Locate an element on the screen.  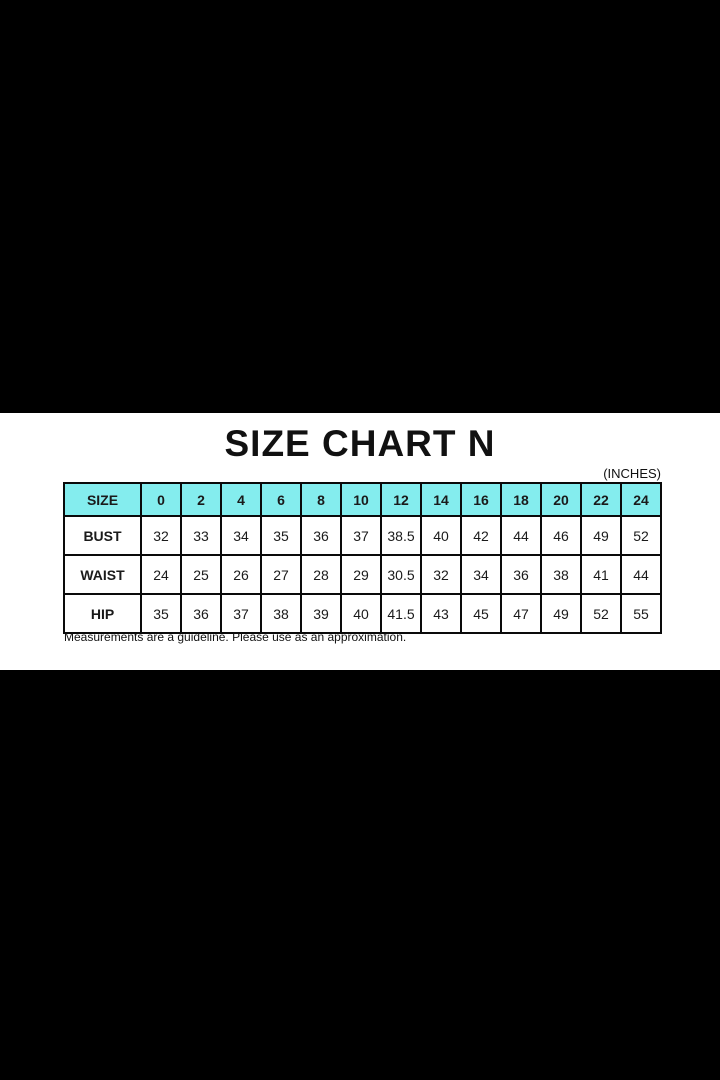
cell-hip-size-10: 40 is located at coordinates (361, 613).